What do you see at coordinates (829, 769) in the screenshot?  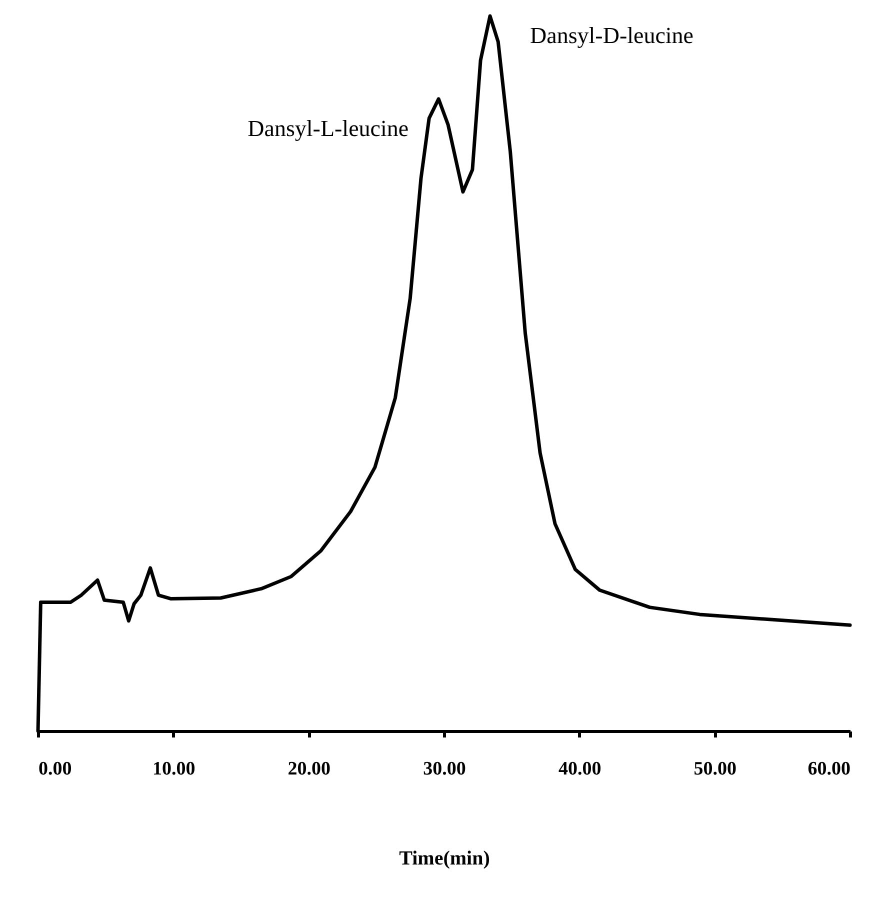 I see `x-tick-label: 60.00` at bounding box center [829, 769].